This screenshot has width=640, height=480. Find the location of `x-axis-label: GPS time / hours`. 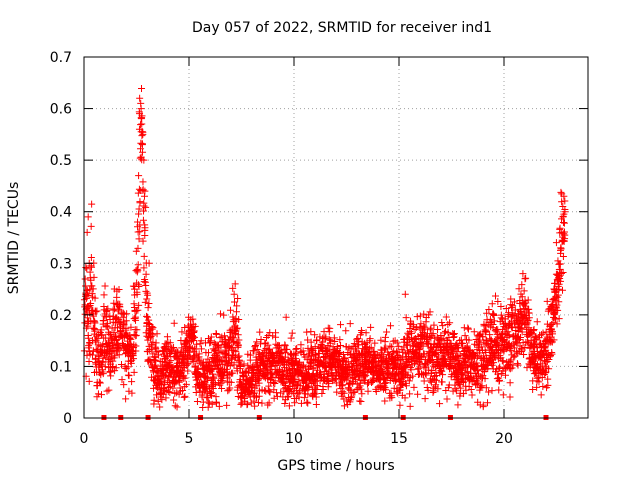

x-axis-label: GPS time / hours is located at coordinates (335, 466).